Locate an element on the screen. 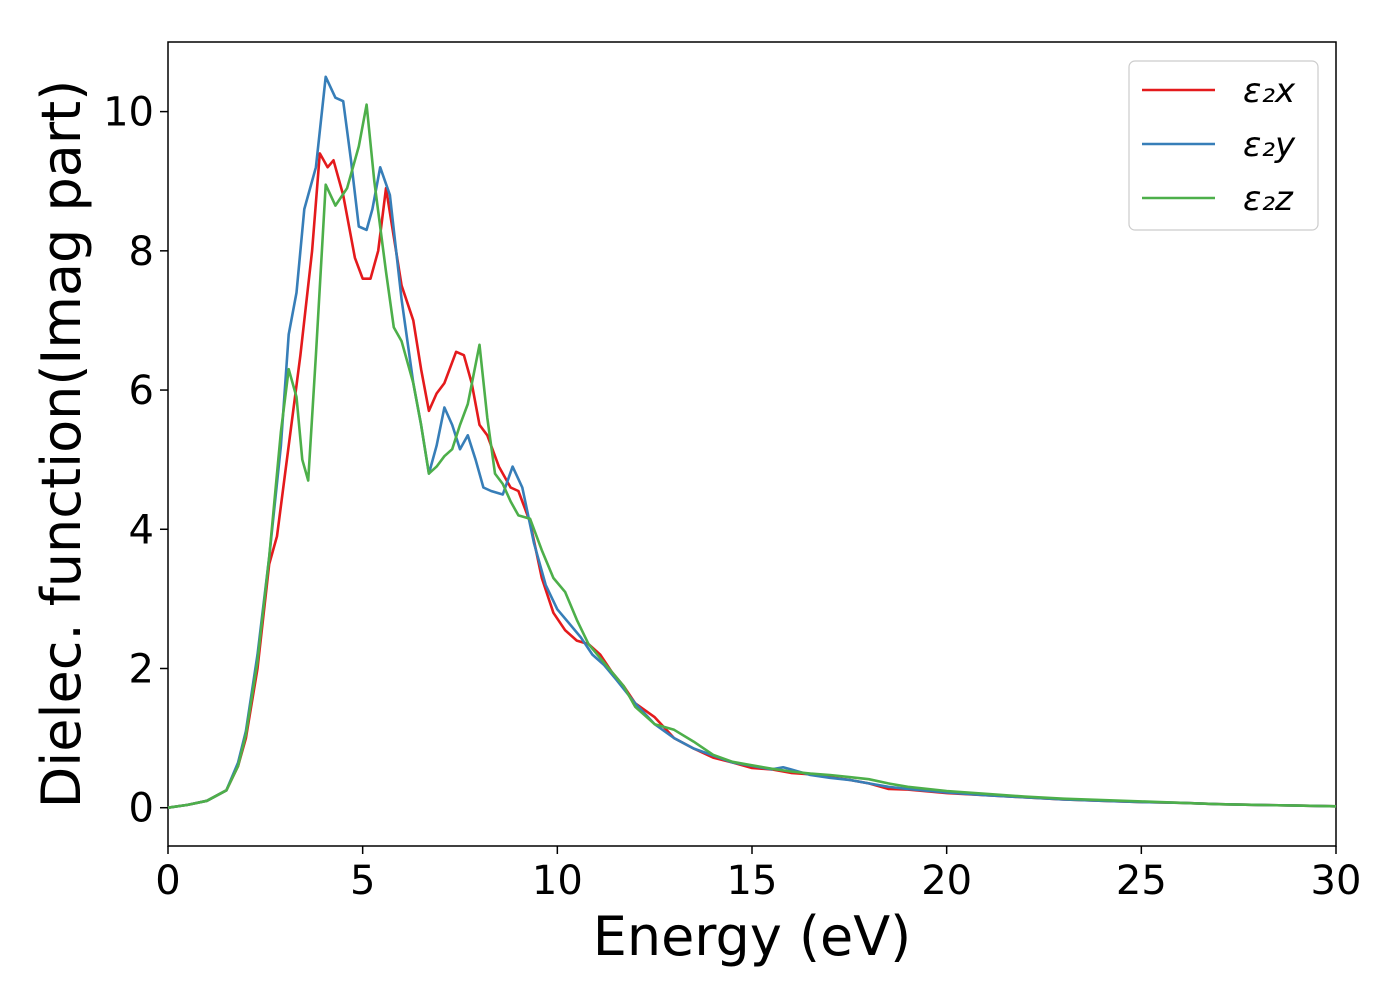 The width and height of the screenshot is (1400, 1000). y-tick-label: 2 is located at coordinates (141, 669).